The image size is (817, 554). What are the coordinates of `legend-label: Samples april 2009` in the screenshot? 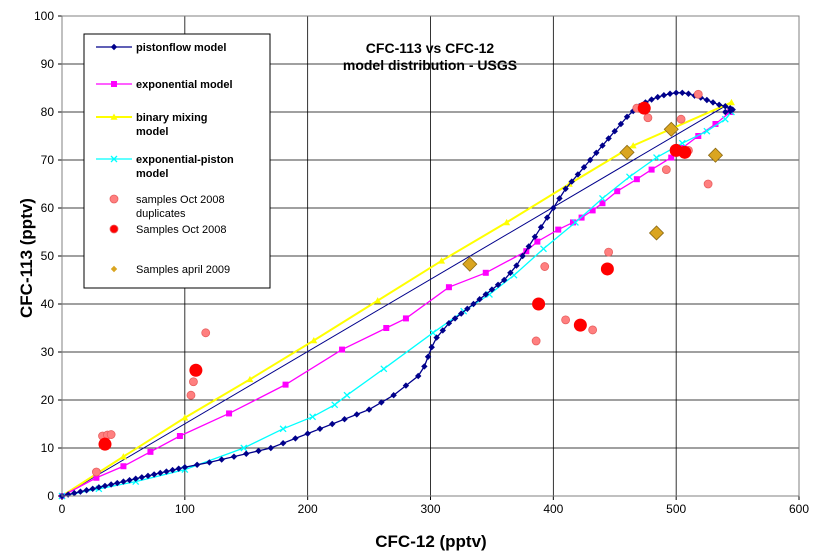 It's located at (183, 270).